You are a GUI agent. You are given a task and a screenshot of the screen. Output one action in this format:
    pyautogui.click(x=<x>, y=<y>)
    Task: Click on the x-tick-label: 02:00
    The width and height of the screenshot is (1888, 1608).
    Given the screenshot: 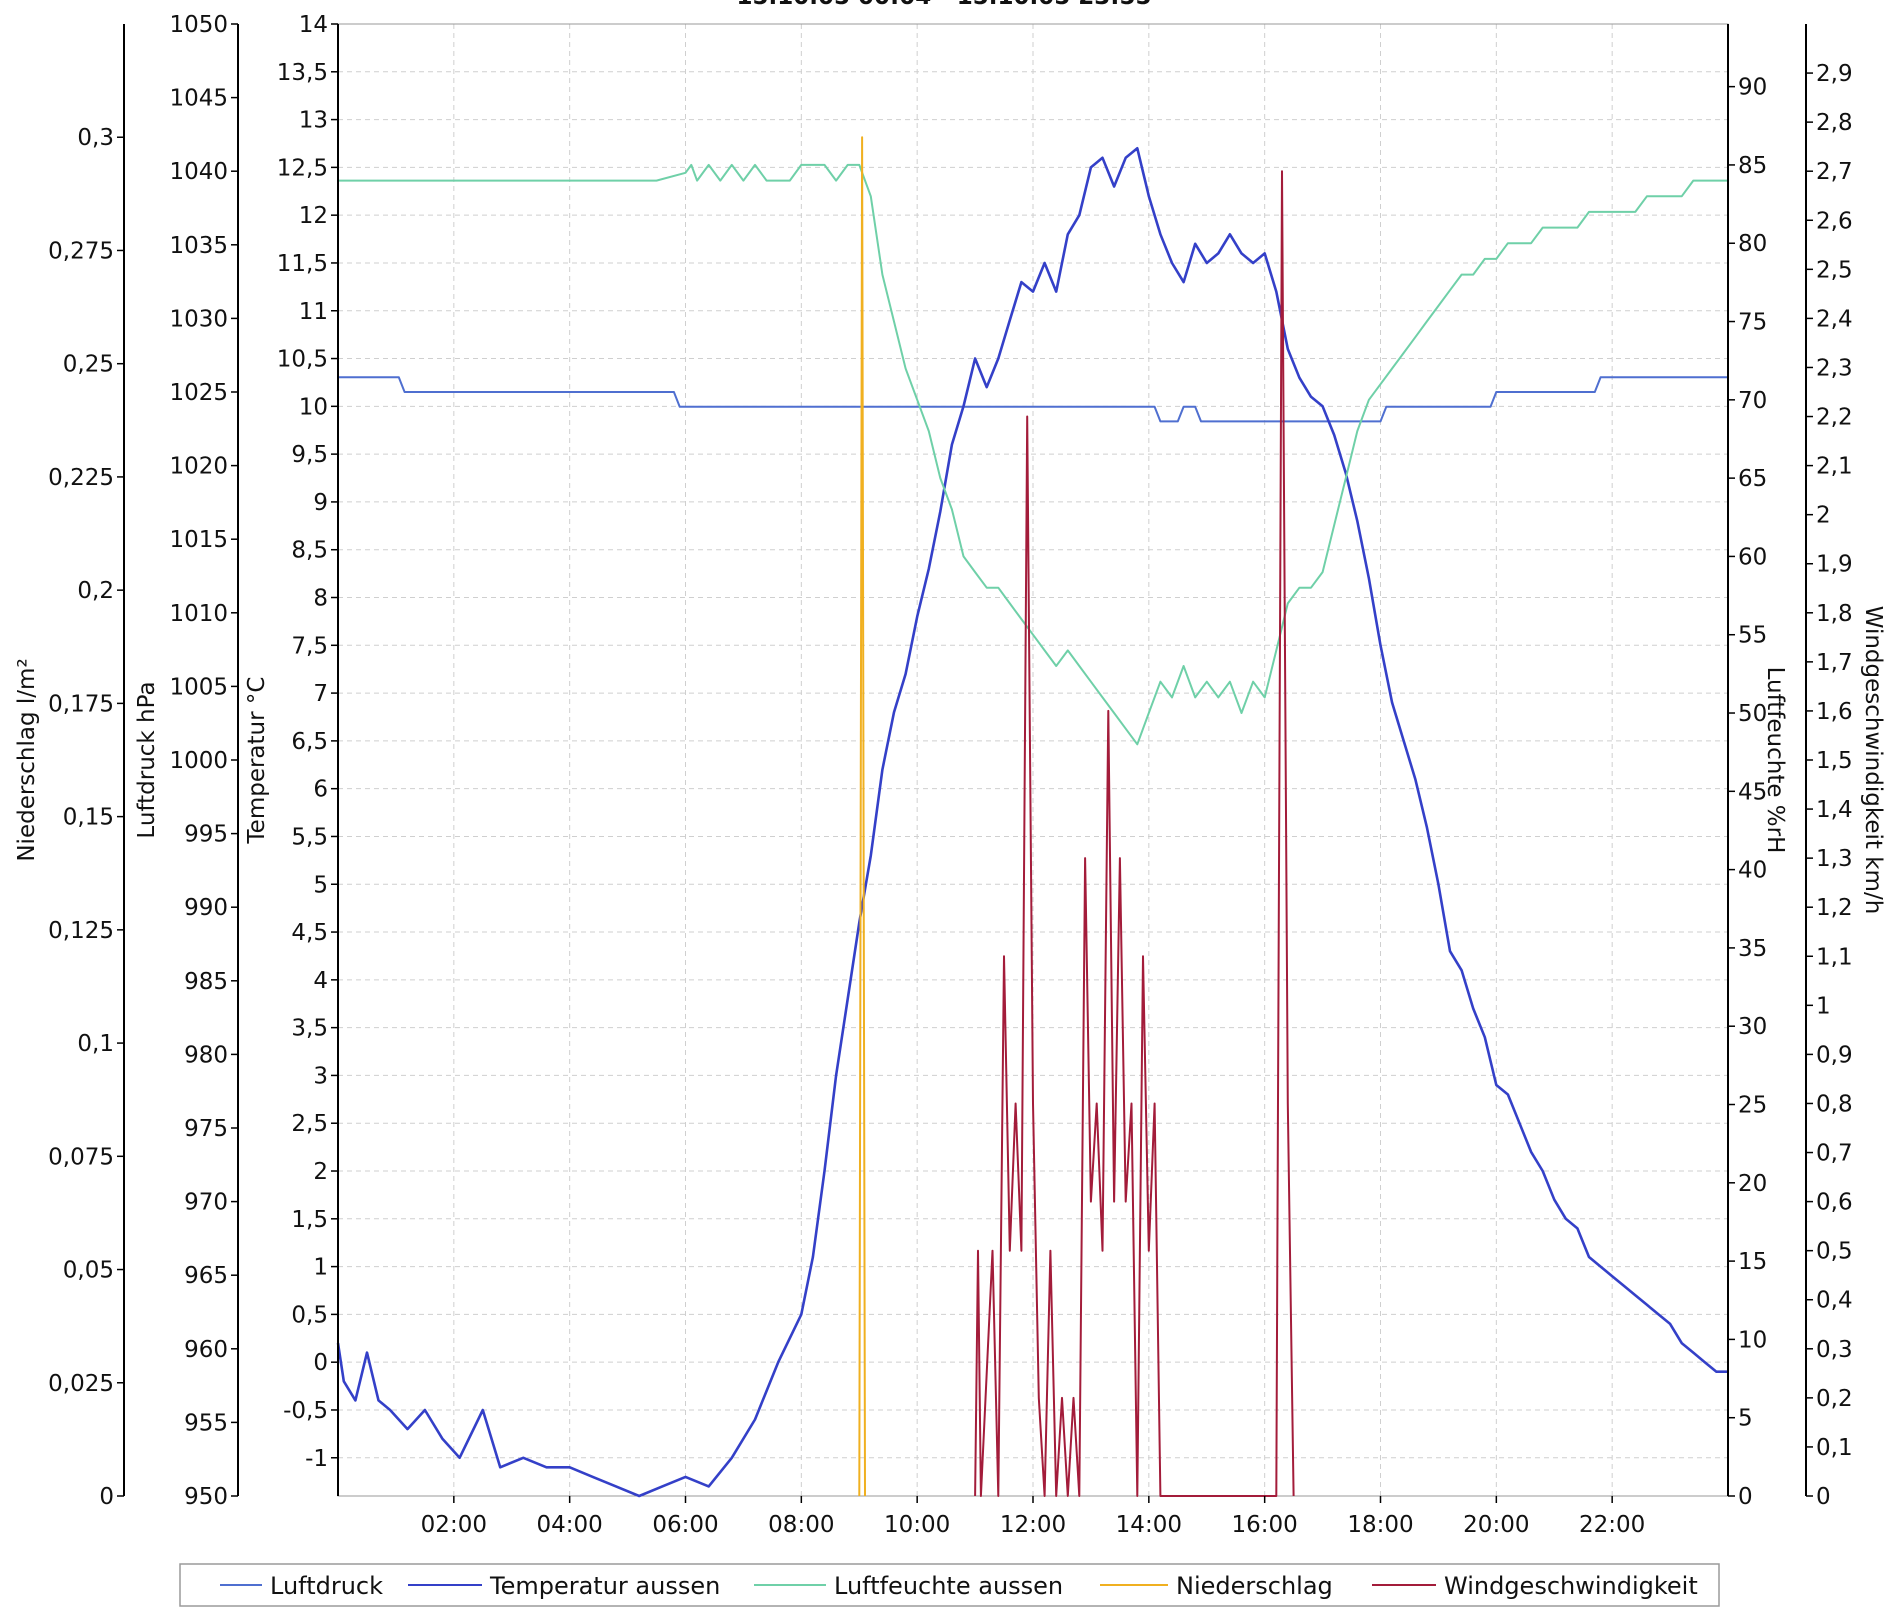 What is the action you would take?
    pyautogui.click(x=454, y=1525)
    